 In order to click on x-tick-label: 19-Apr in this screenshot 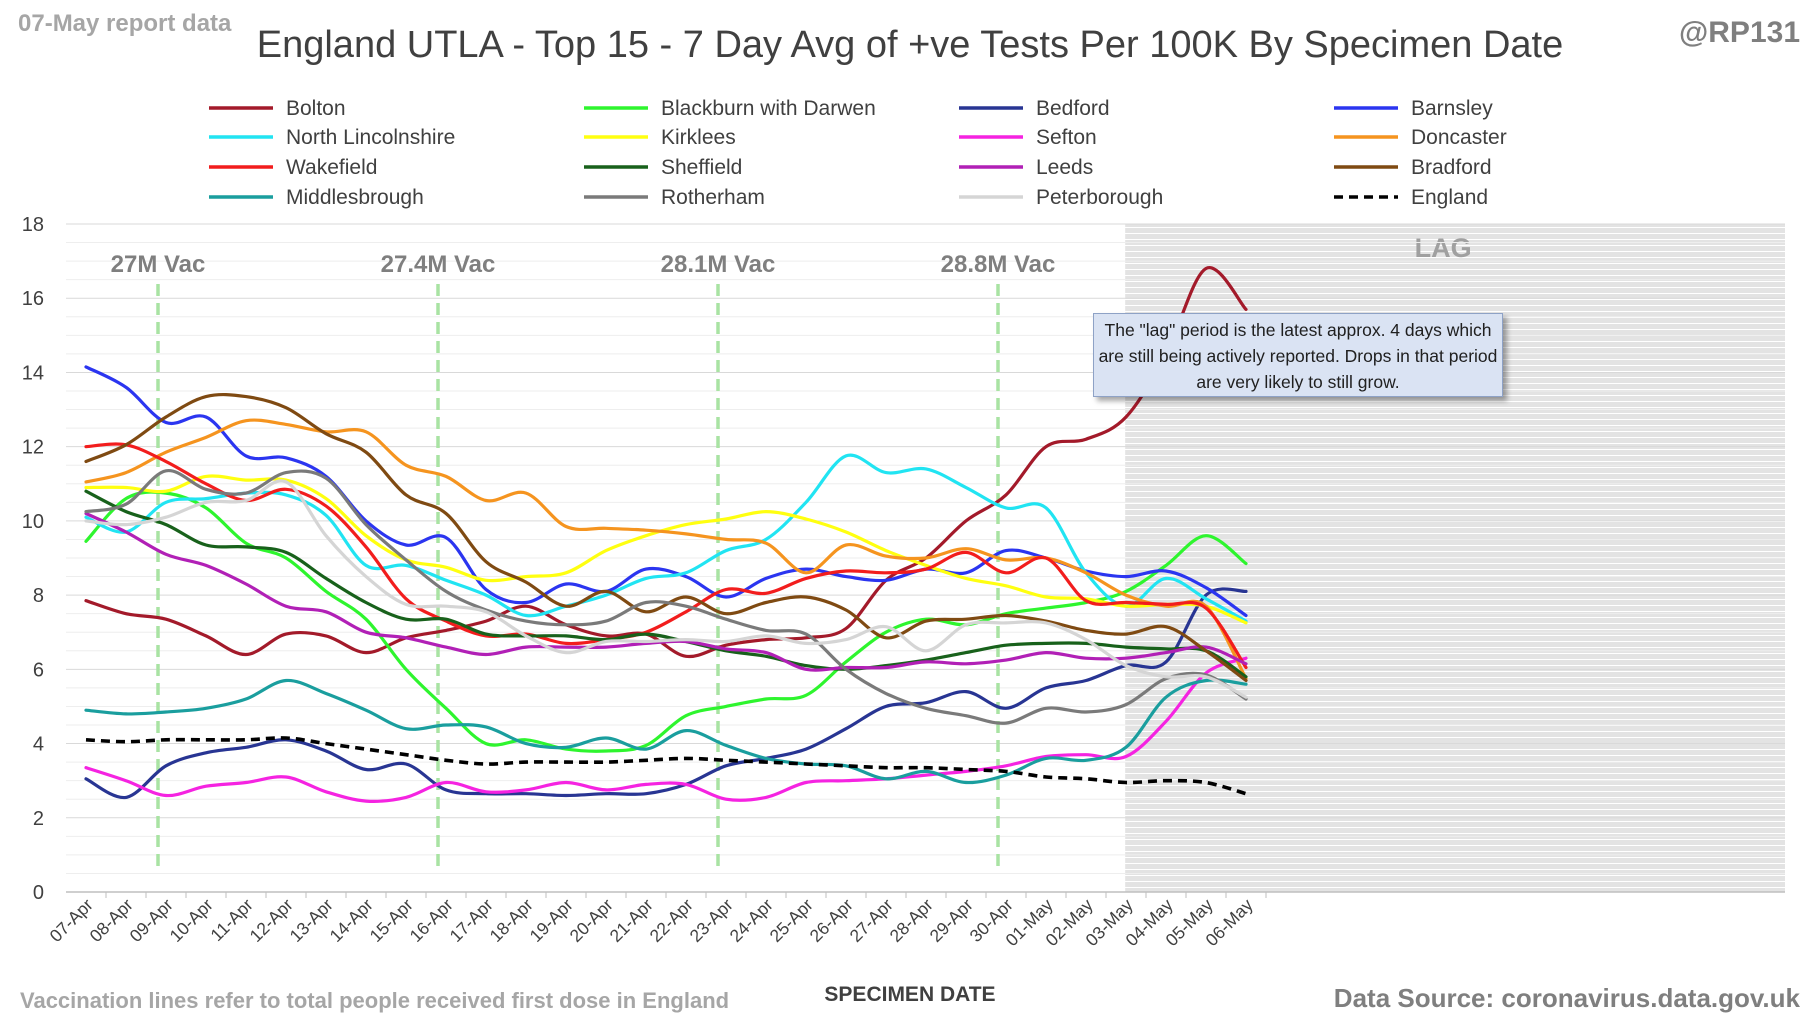, I will do `click(551, 920)`.